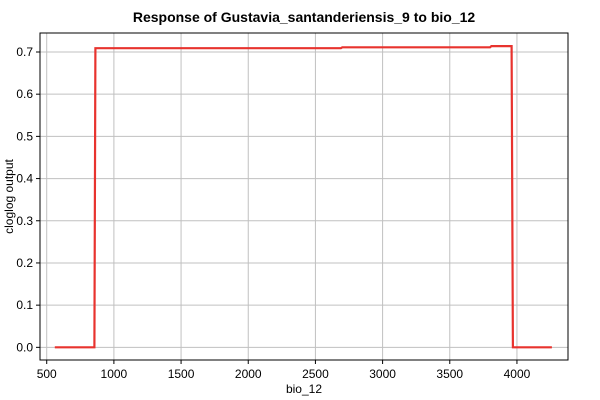  What do you see at coordinates (24, 221) in the screenshot?
I see `y-tick-label: 0.3` at bounding box center [24, 221].